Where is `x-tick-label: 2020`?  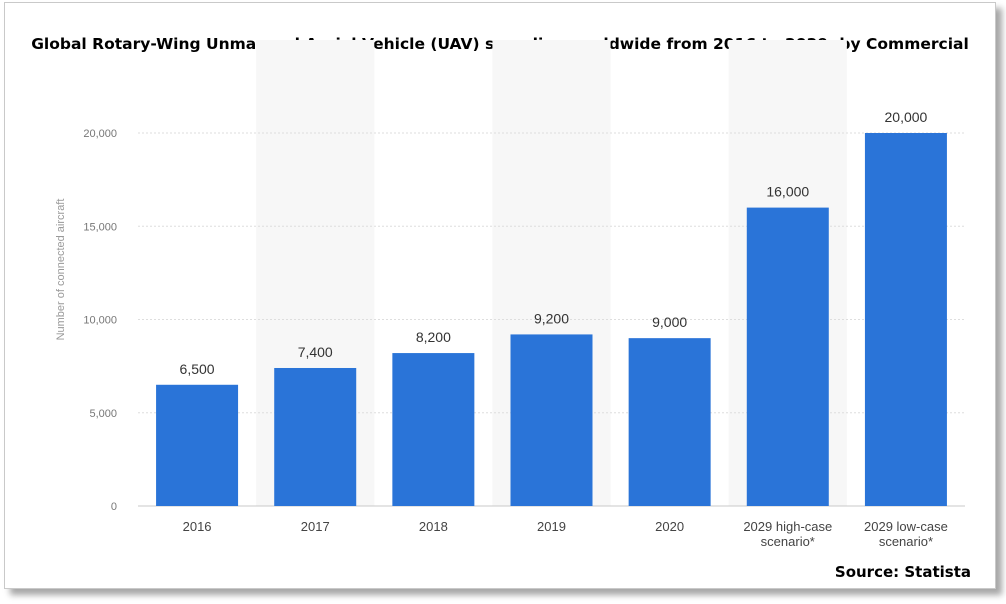 x-tick-label: 2020 is located at coordinates (669, 526).